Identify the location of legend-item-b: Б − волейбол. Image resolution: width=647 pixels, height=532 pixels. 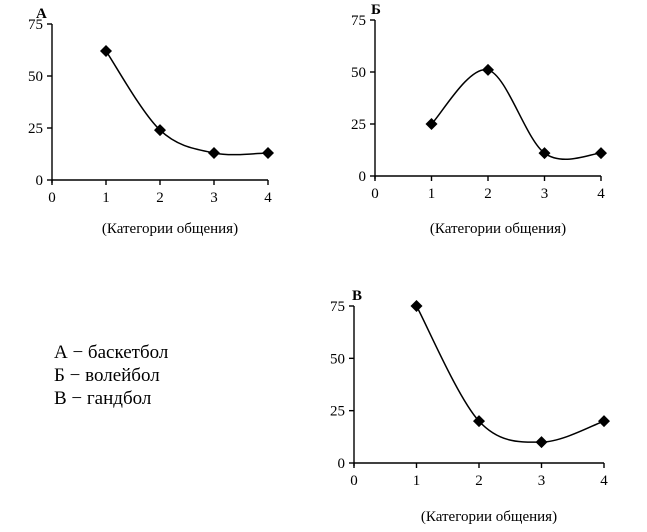
(107, 375).